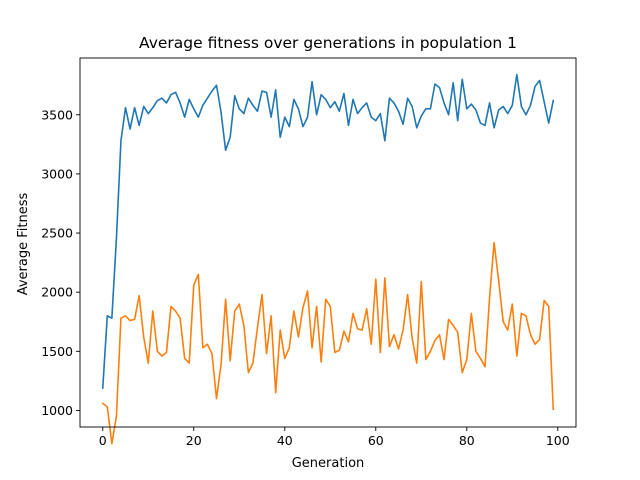 This screenshot has height=480, width=640. What do you see at coordinates (57, 351) in the screenshot?
I see `y-tick-label: 1500` at bounding box center [57, 351].